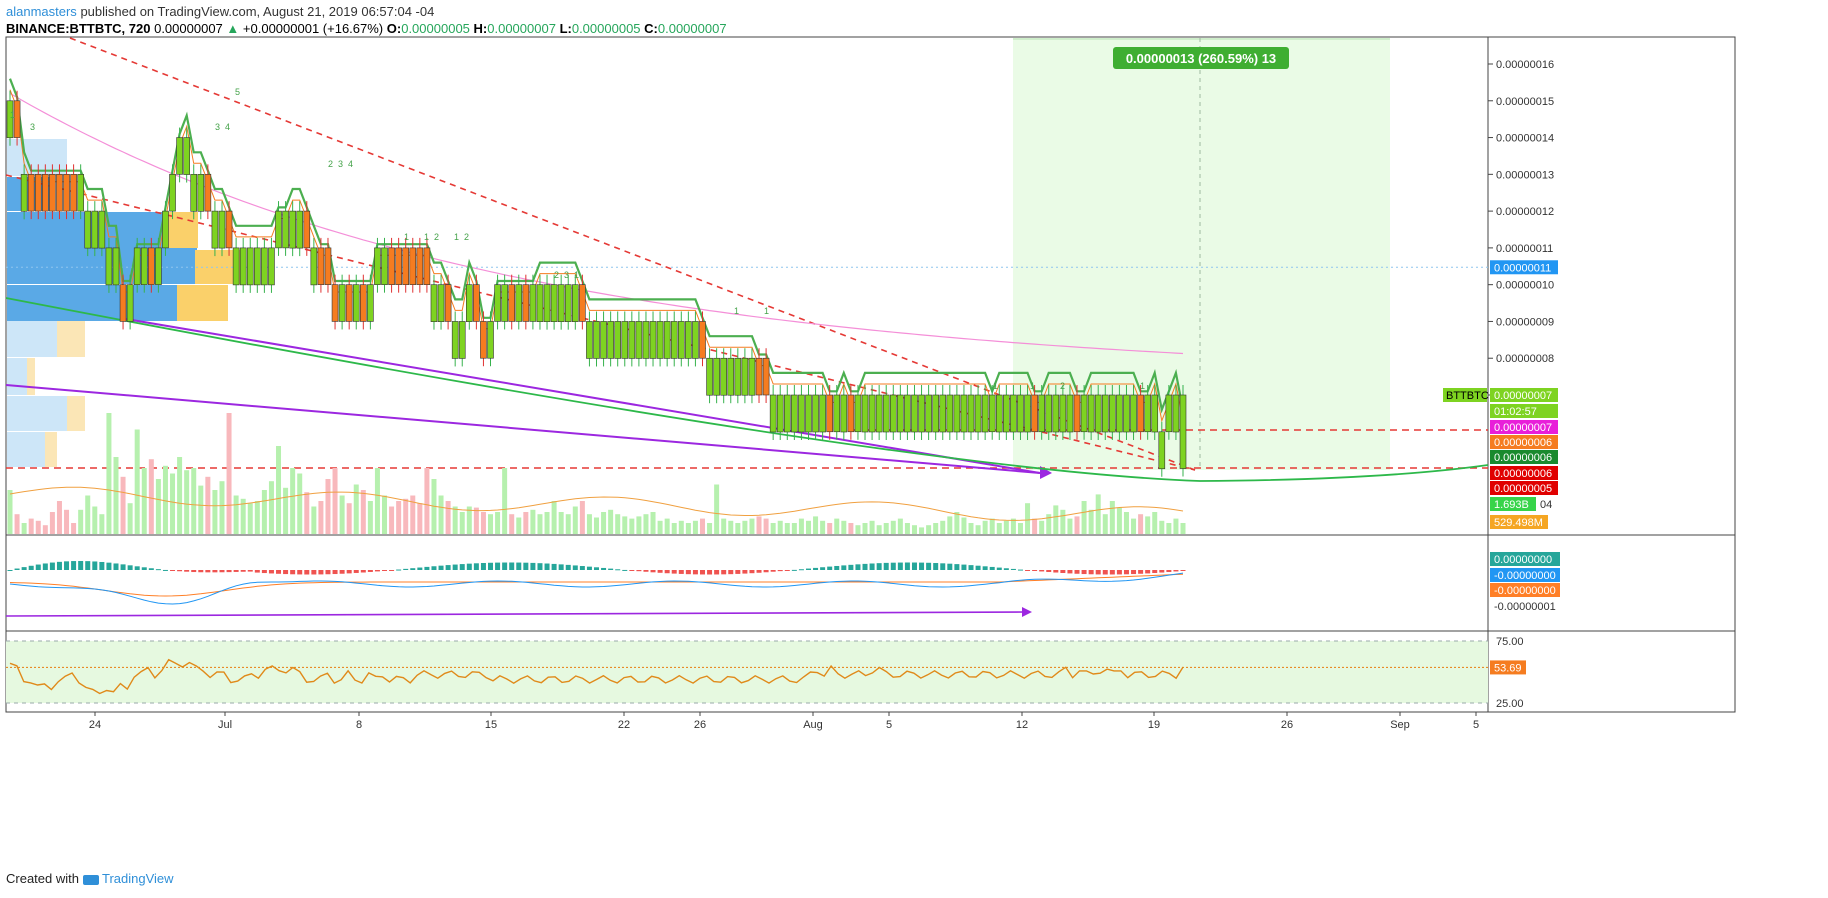 Image resolution: width=1828 pixels, height=898 pixels. Describe the element at coordinates (651, 28) in the screenshot. I see `close-label: C:` at that location.